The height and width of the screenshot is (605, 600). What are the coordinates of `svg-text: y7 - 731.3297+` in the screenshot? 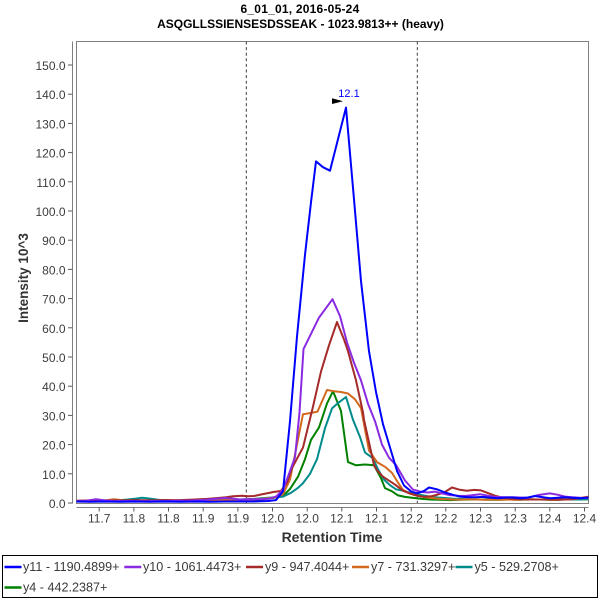 It's located at (413, 567).